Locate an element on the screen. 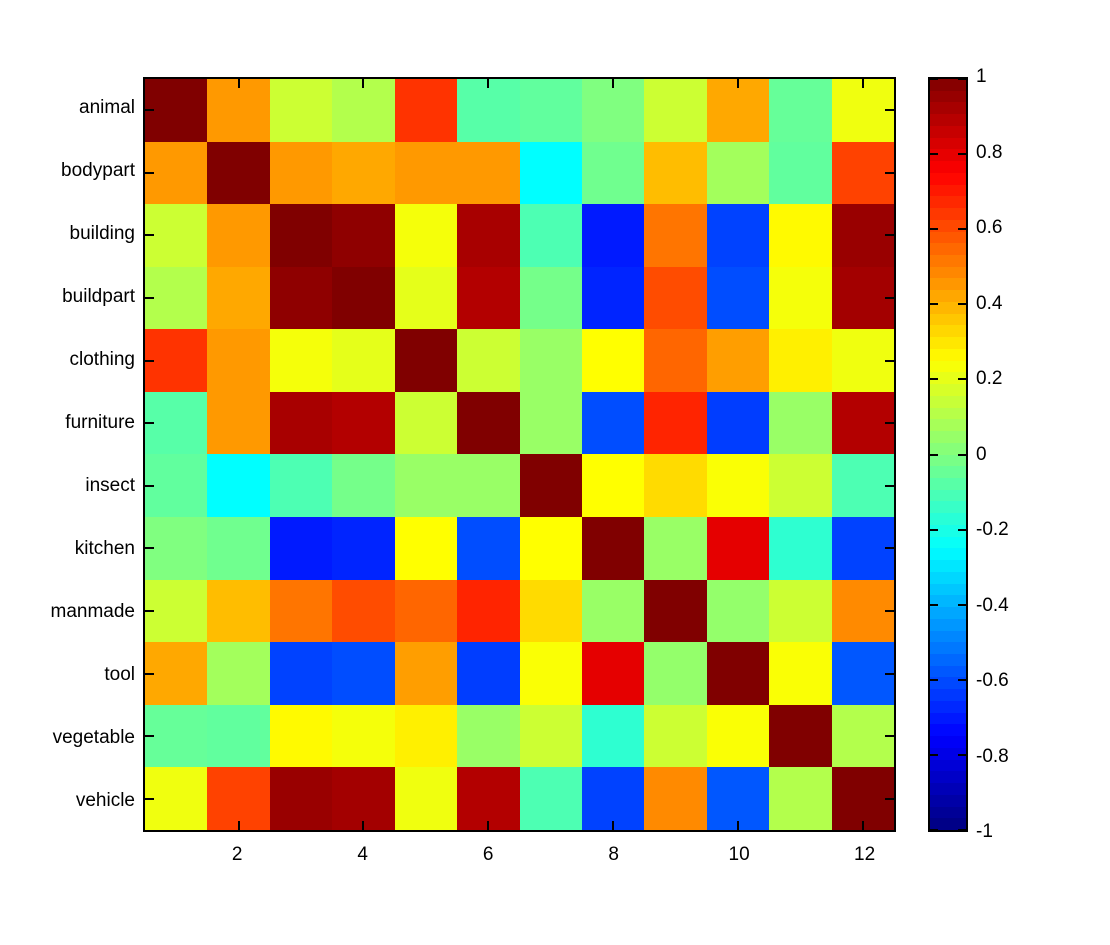 The image size is (1110, 945). colorbar-tick-label: 0 is located at coordinates (981, 454).